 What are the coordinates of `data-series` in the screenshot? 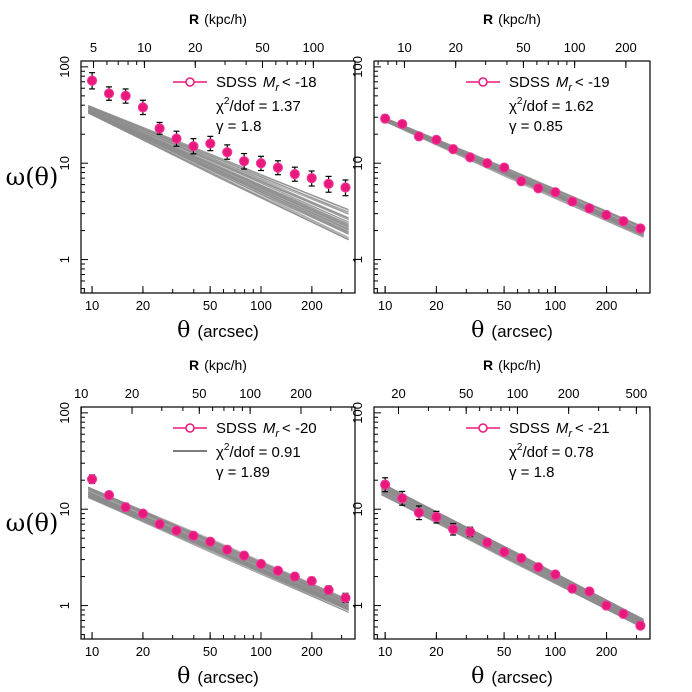 It's located at (513, 173).